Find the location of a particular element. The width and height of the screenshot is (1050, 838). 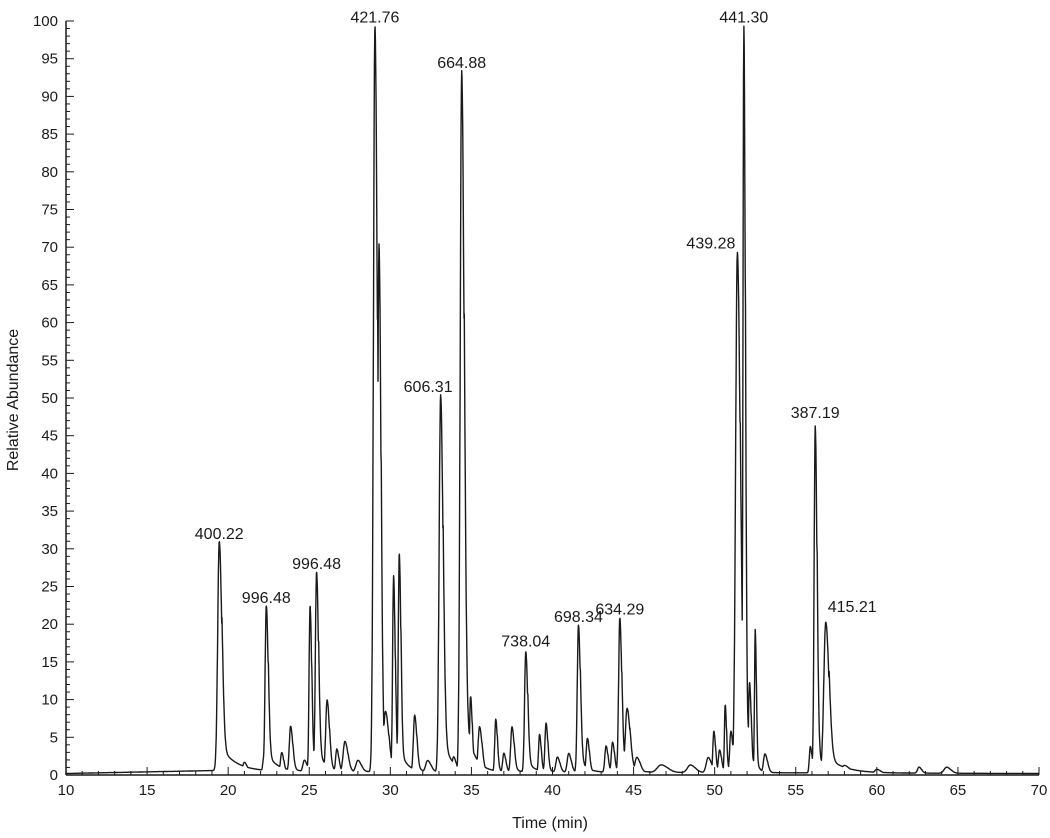

x-tick-label: 70 is located at coordinates (1039, 790).